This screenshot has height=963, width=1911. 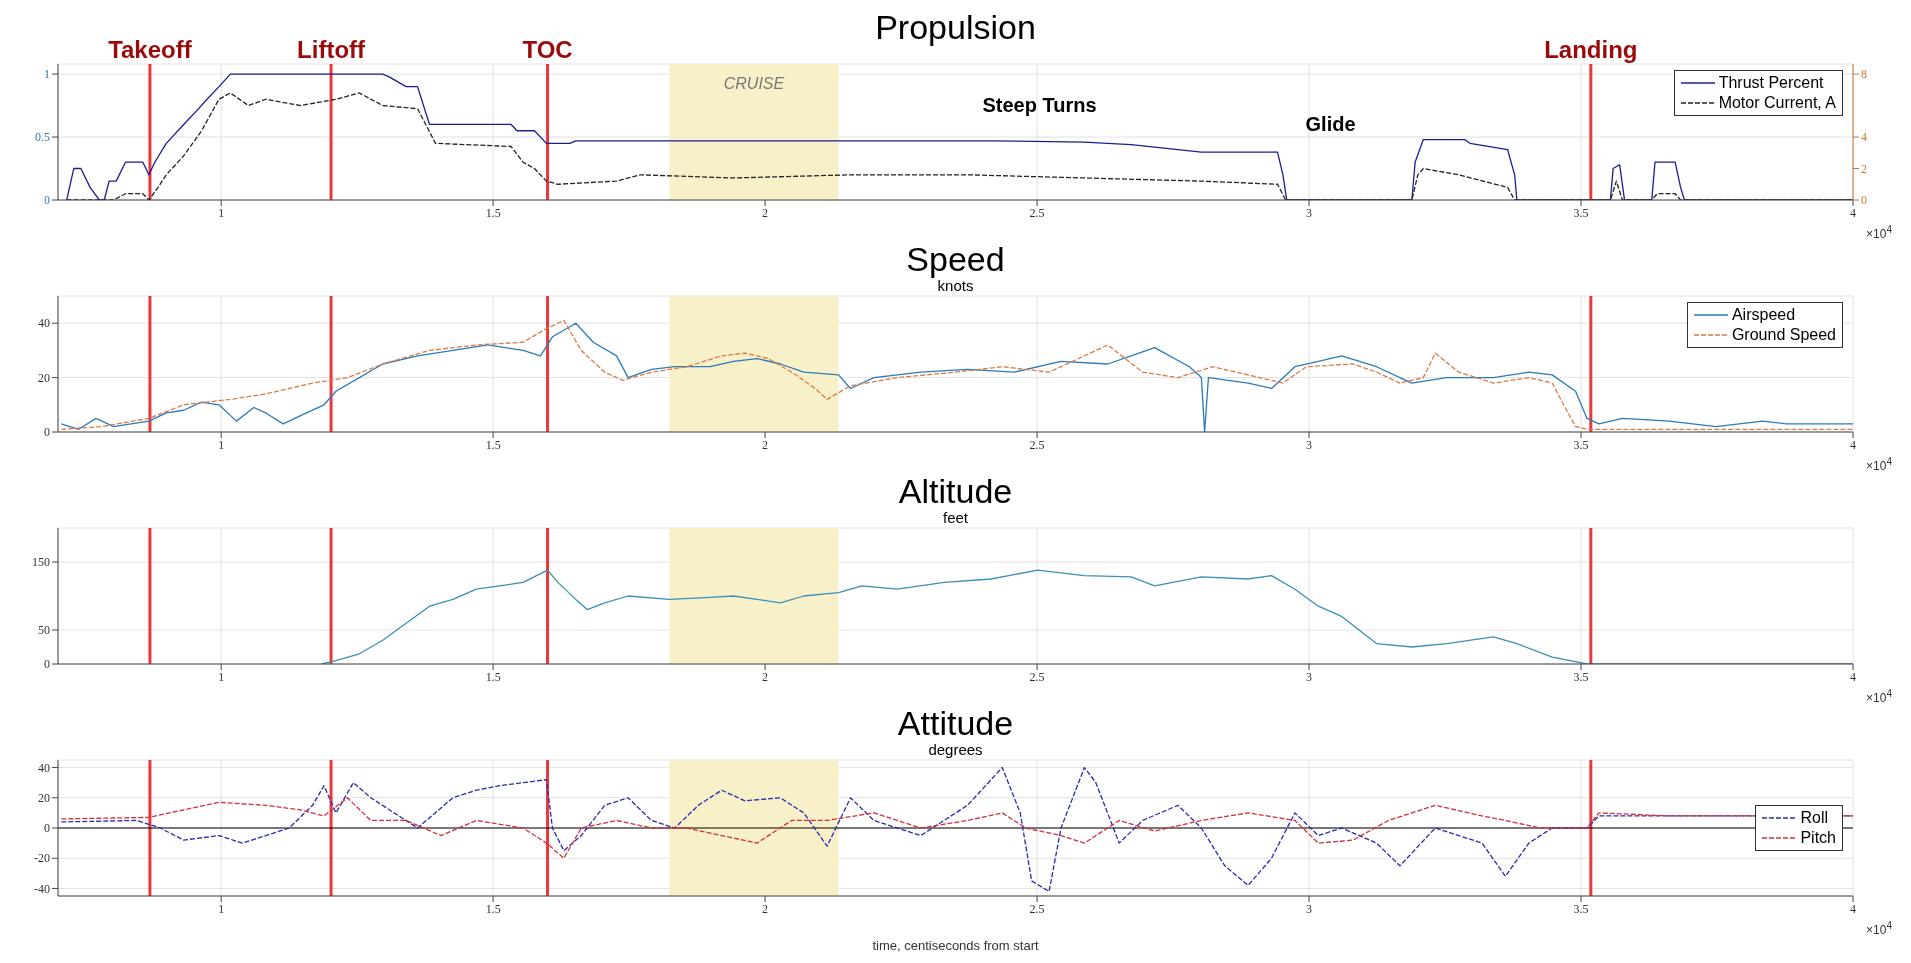 I want to click on legend-label: Roll, so click(x=1814, y=818).